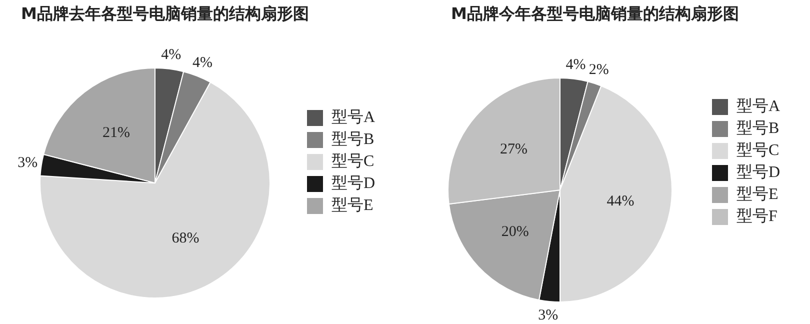 The image size is (810, 324). Describe the element at coordinates (598, 70) in the screenshot. I see `data-label: 2%` at that location.